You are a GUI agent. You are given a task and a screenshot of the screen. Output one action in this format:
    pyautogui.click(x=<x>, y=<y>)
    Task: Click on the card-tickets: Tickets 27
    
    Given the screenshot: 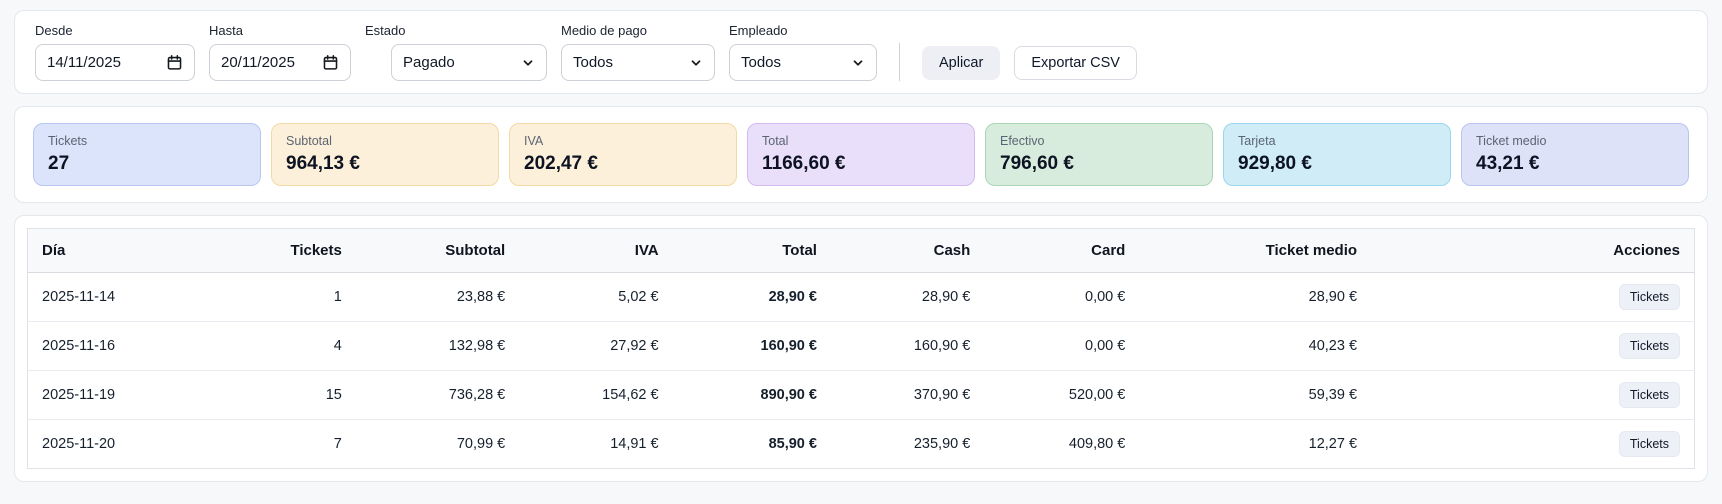 What is the action you would take?
    pyautogui.click(x=147, y=154)
    